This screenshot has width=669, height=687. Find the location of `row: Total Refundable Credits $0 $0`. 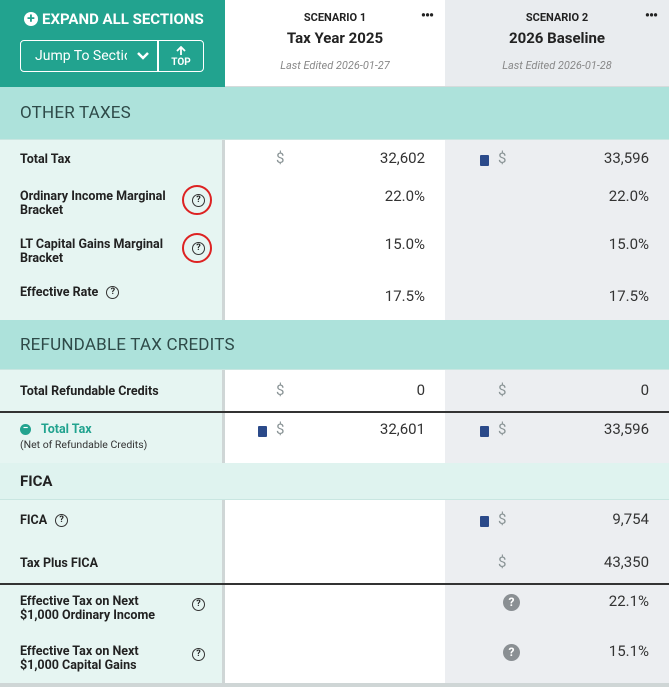

row: Total Refundable Credits $0 $0 is located at coordinates (334, 391).